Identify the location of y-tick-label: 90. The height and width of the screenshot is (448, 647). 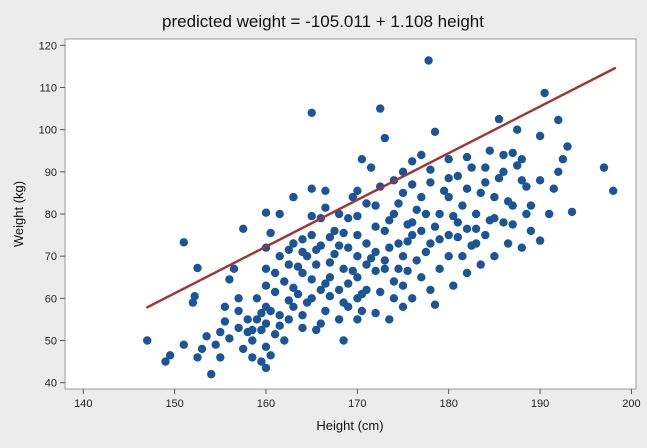
(51, 173).